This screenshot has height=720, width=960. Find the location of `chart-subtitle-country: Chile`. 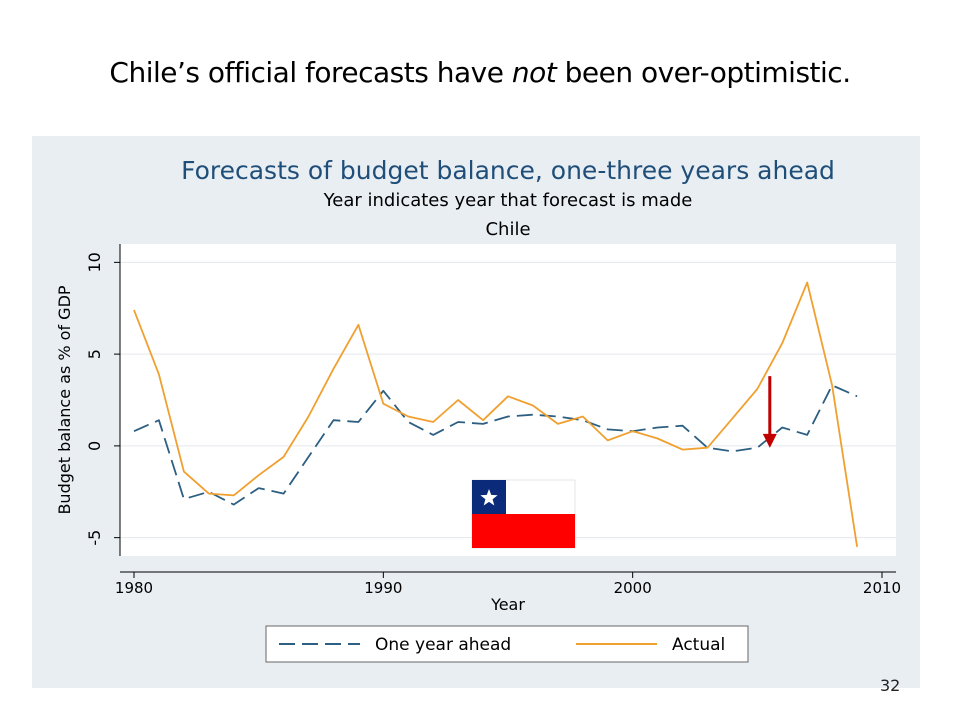

chart-subtitle-country: Chile is located at coordinates (507, 229).